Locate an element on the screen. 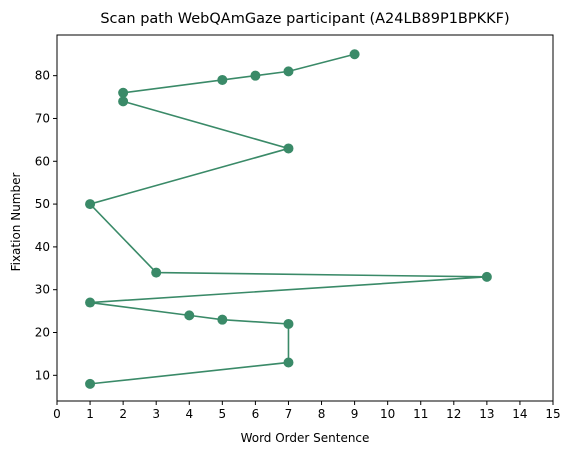  y-tick-label: 40 is located at coordinates (42, 247).